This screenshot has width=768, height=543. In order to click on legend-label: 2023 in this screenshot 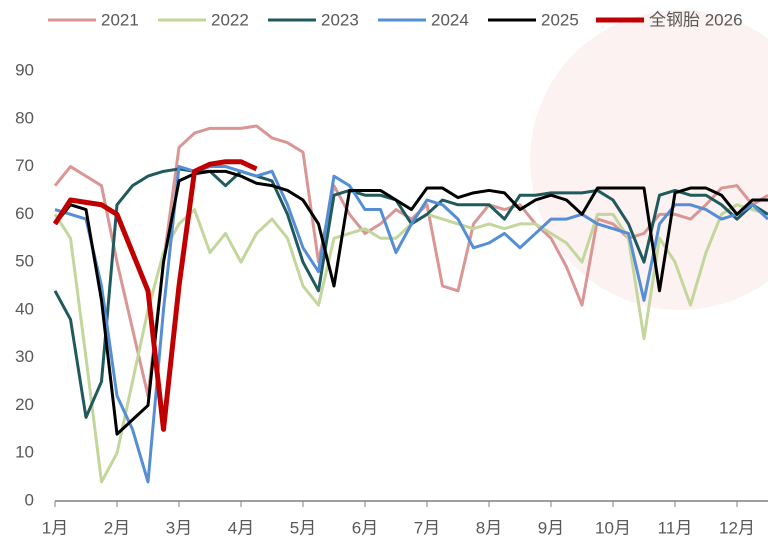, I will do `click(340, 19)`.